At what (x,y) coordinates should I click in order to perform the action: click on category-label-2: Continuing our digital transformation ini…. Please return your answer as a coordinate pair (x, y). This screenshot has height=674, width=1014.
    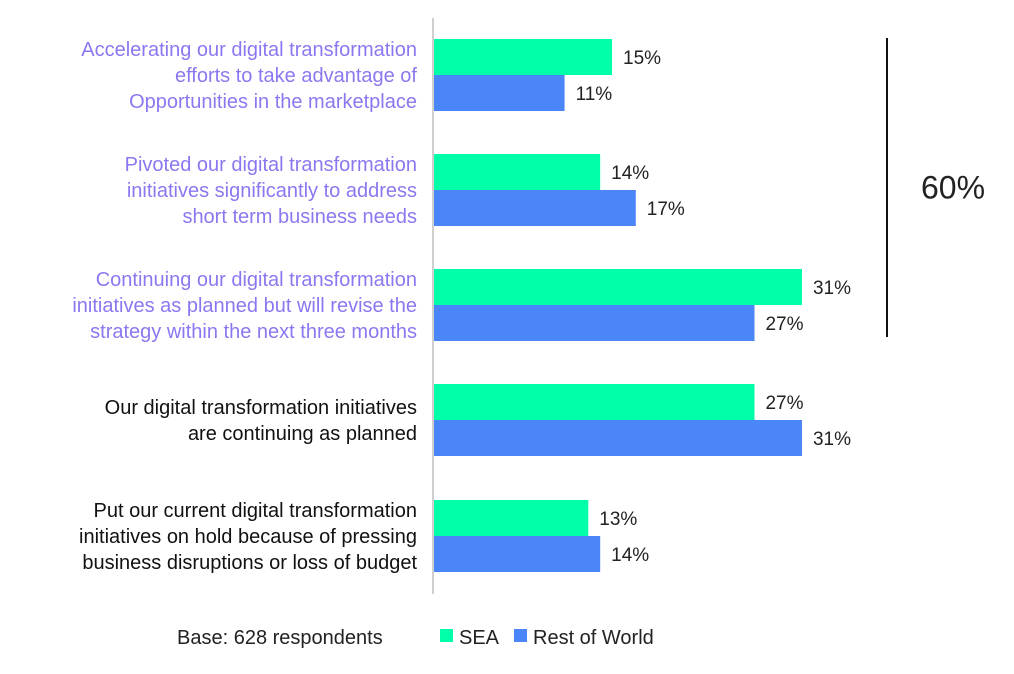
    Looking at the image, I should click on (244, 306).